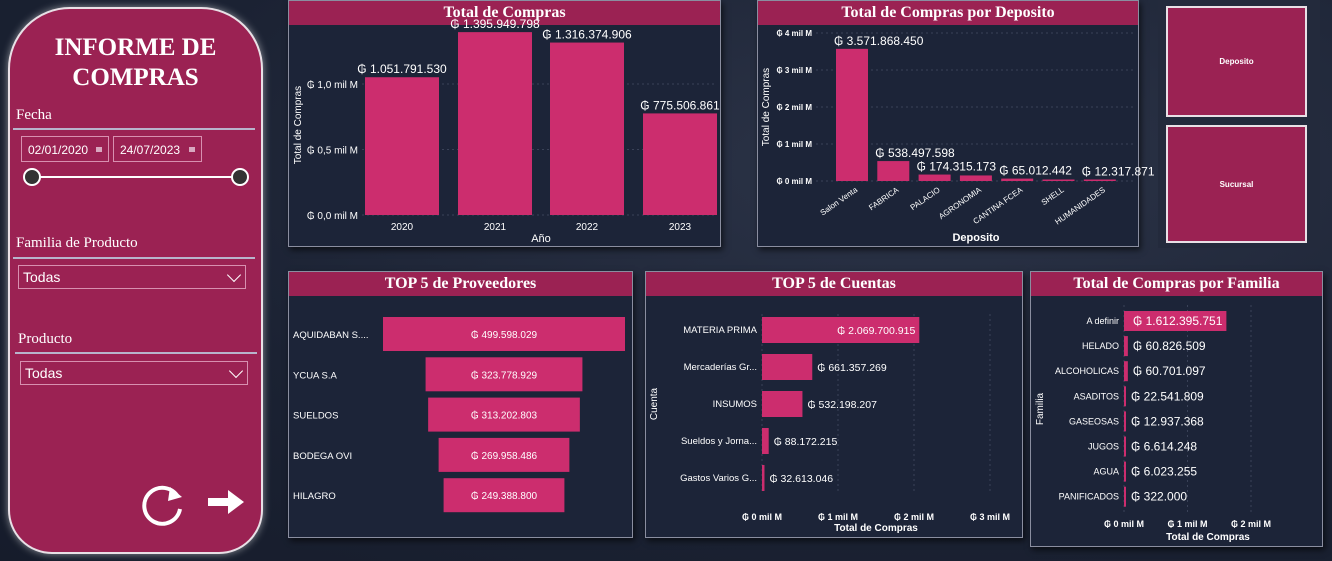  Describe the element at coordinates (806, 442) in the screenshot. I see `data-label: ₲ 88.172.215` at that location.